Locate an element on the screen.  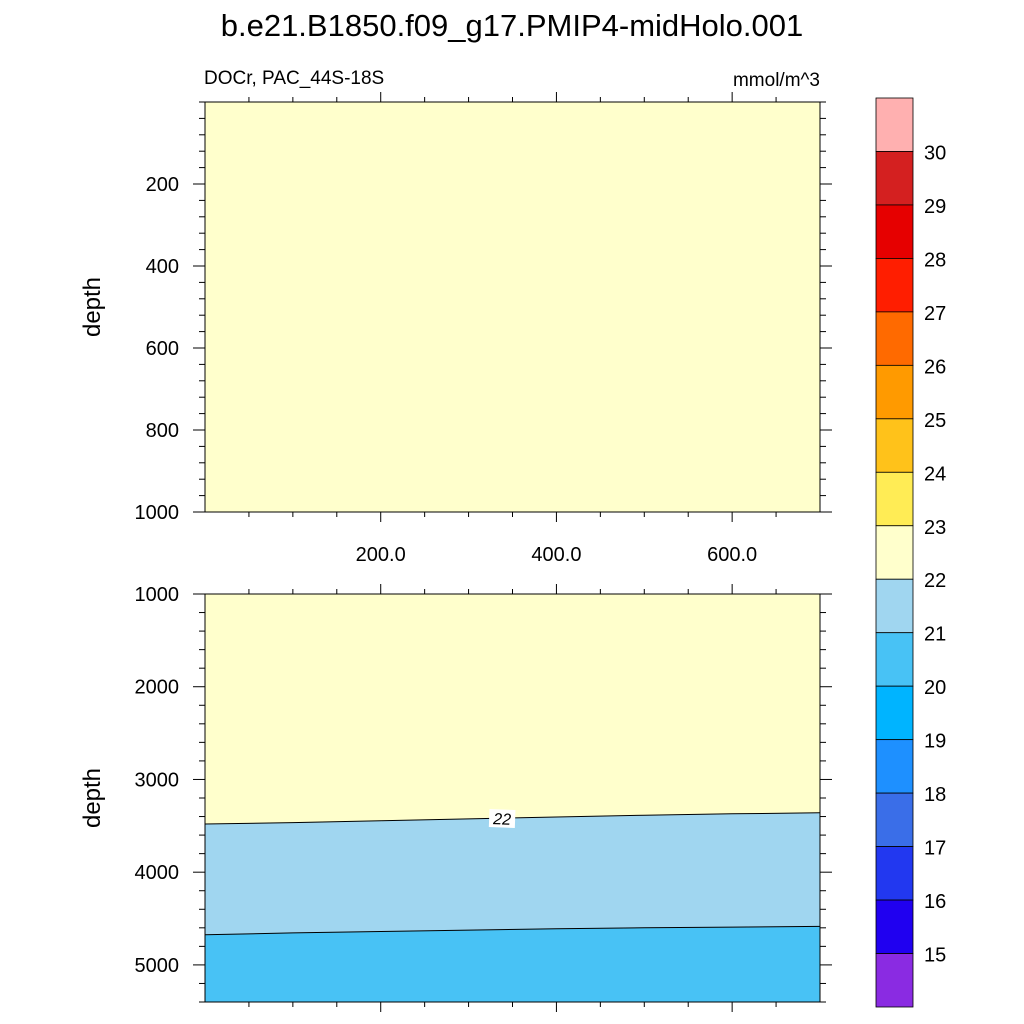
variable-region-label: DOCr, PAC_44S-18S is located at coordinates (294, 78).